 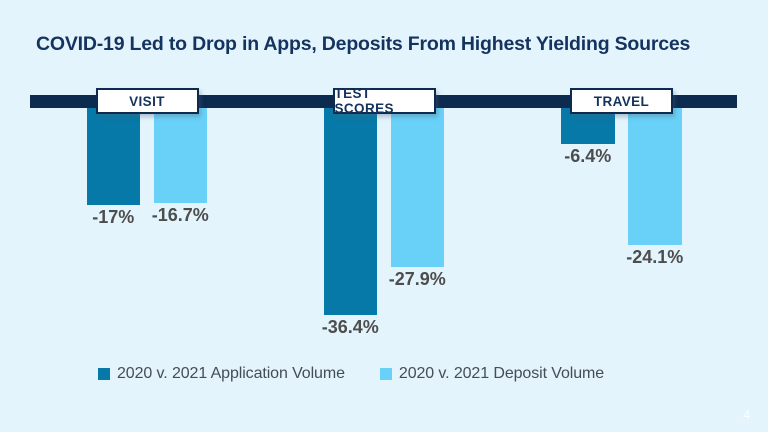 I want to click on legend-item-deposit-volume: 2020 v. 2021 Deposit Volume, so click(x=492, y=374).